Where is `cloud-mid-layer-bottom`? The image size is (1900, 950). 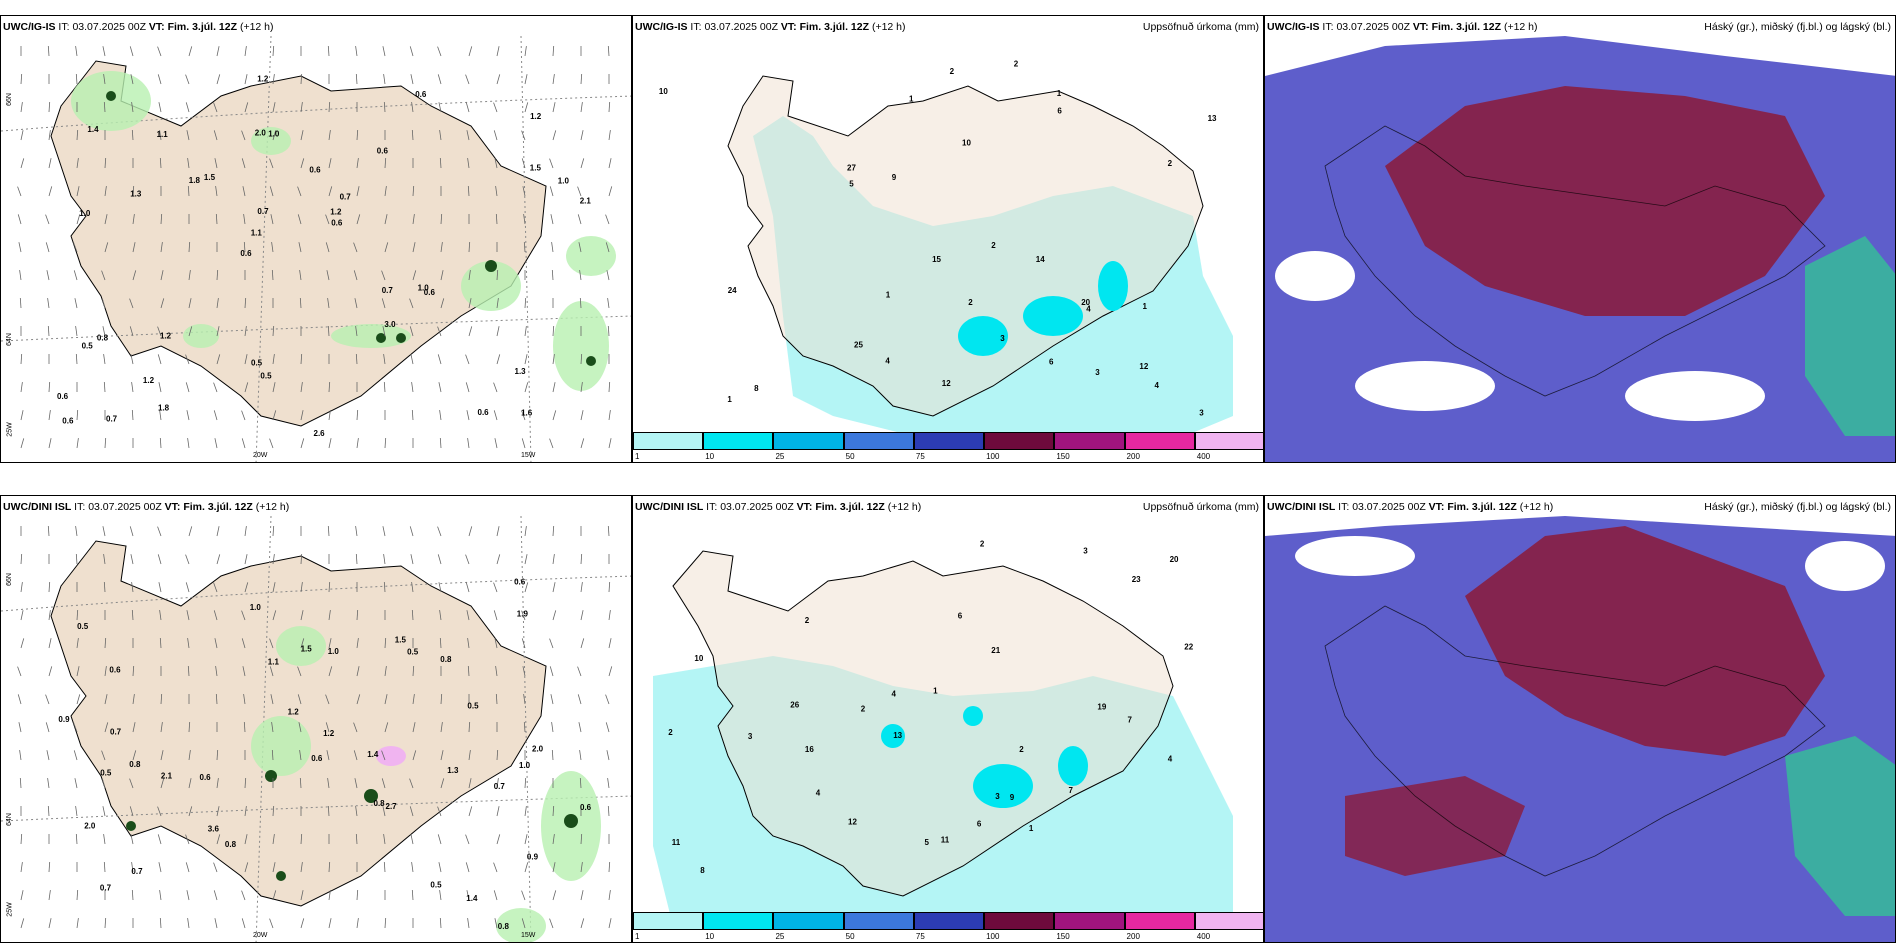
cloud-mid-layer-bottom is located at coordinates (1645, 641).